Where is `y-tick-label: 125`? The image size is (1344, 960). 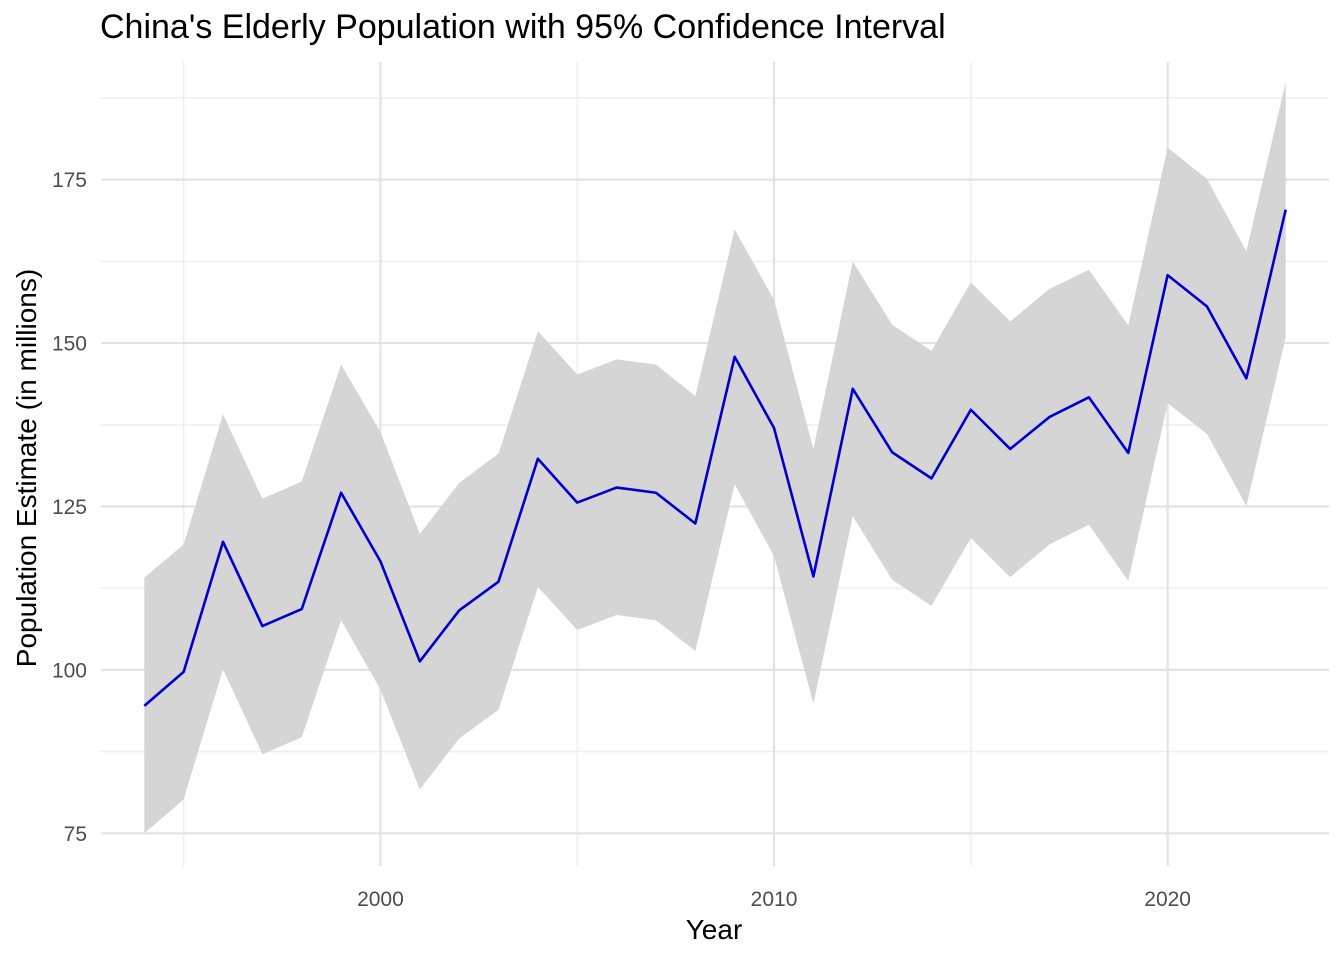 y-tick-label: 125 is located at coordinates (69, 507).